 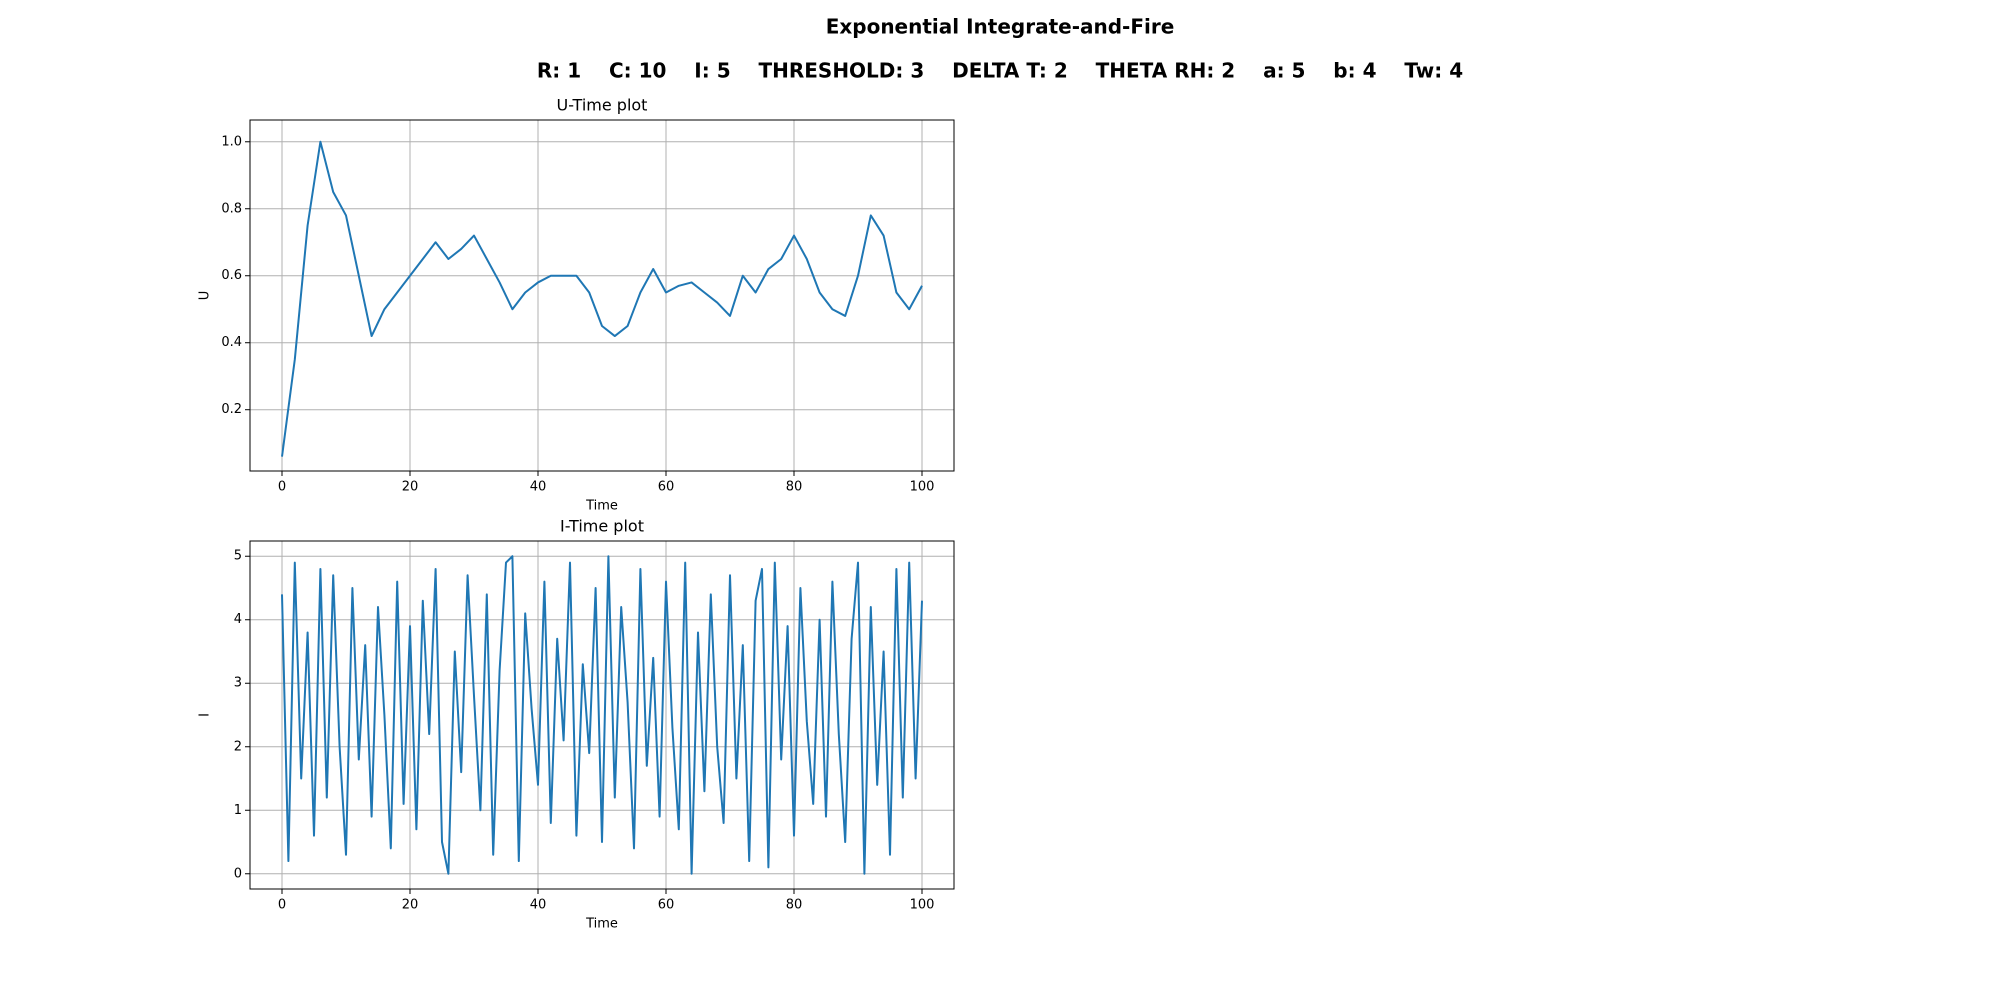 What do you see at coordinates (238, 619) in the screenshot?
I see `y-tick-label: 4` at bounding box center [238, 619].